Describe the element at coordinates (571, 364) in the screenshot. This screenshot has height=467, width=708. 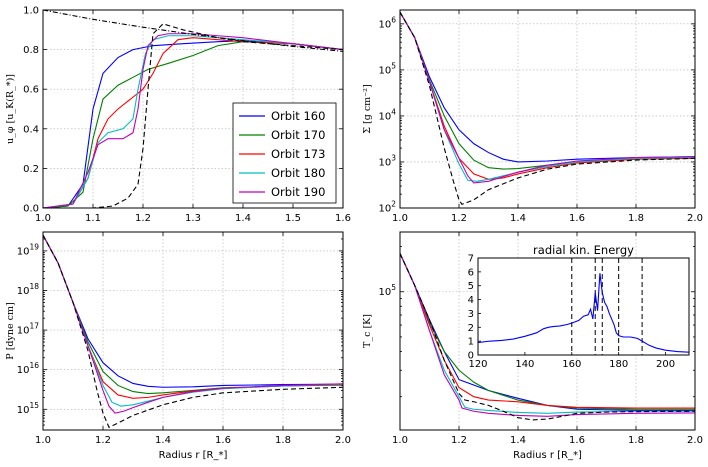
I see `inset-x-tick-label: 160` at that location.